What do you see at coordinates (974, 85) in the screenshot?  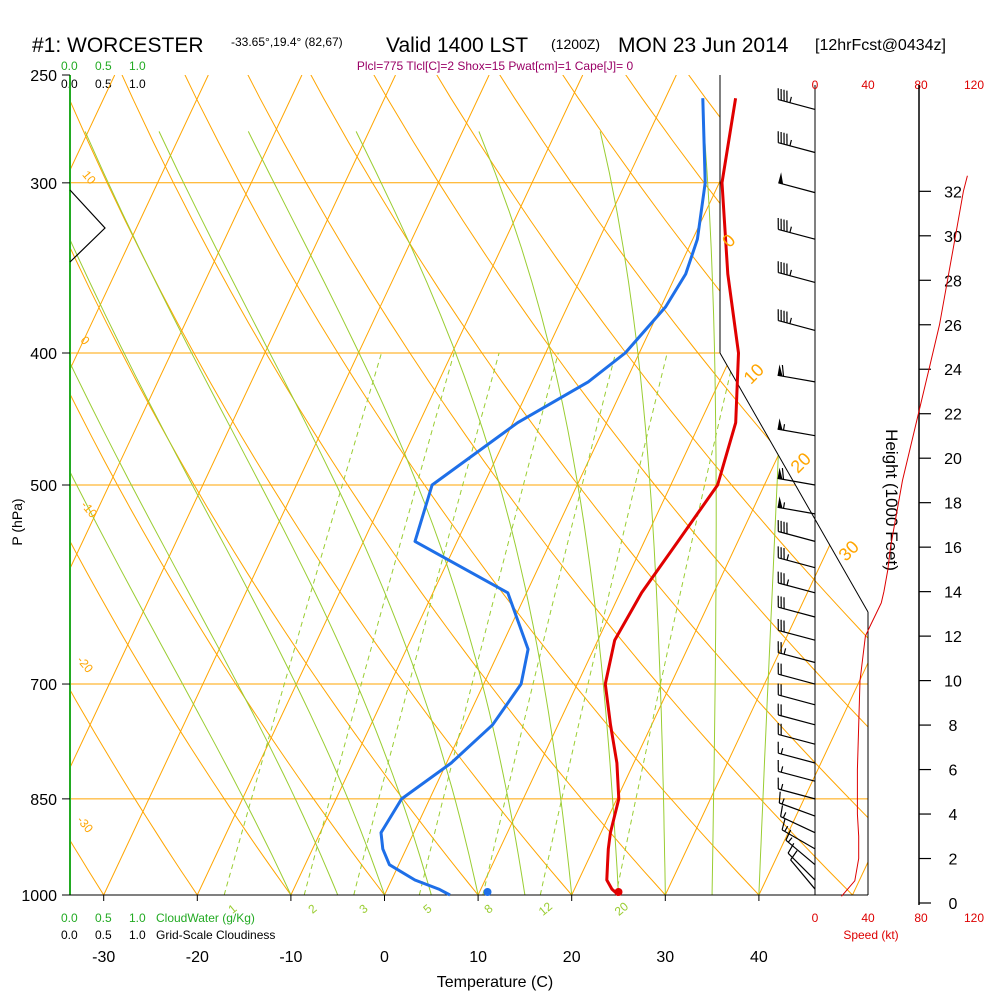 I see `speed-tick-label-top: 120` at bounding box center [974, 85].